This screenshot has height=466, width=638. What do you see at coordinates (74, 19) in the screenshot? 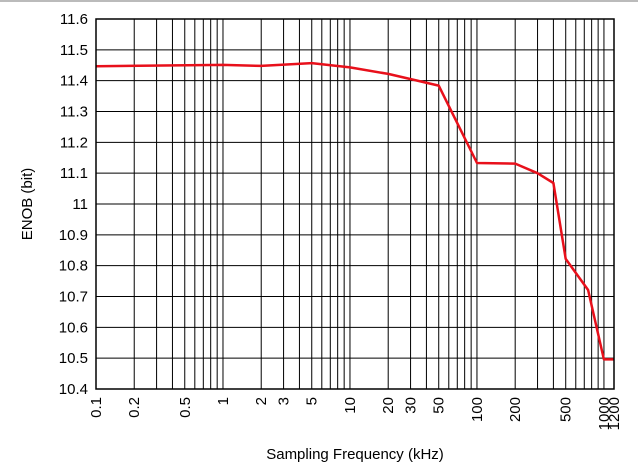
I see `y-tick-label: 11.6` at bounding box center [74, 19].